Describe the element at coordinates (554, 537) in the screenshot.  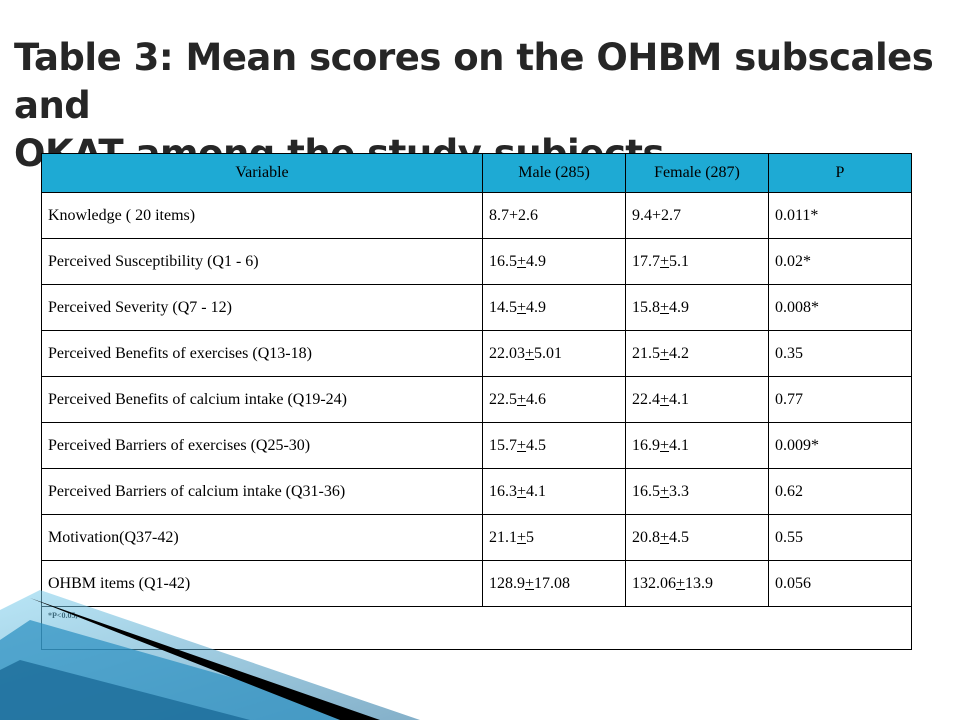
I see `cell-male: 21.1+5` at that location.